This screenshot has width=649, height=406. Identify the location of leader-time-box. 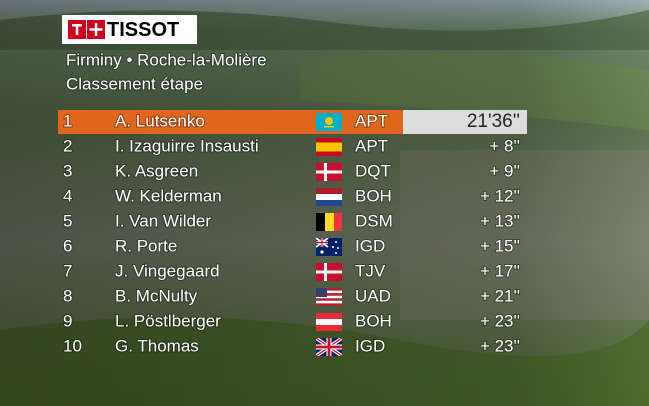
(465, 122).